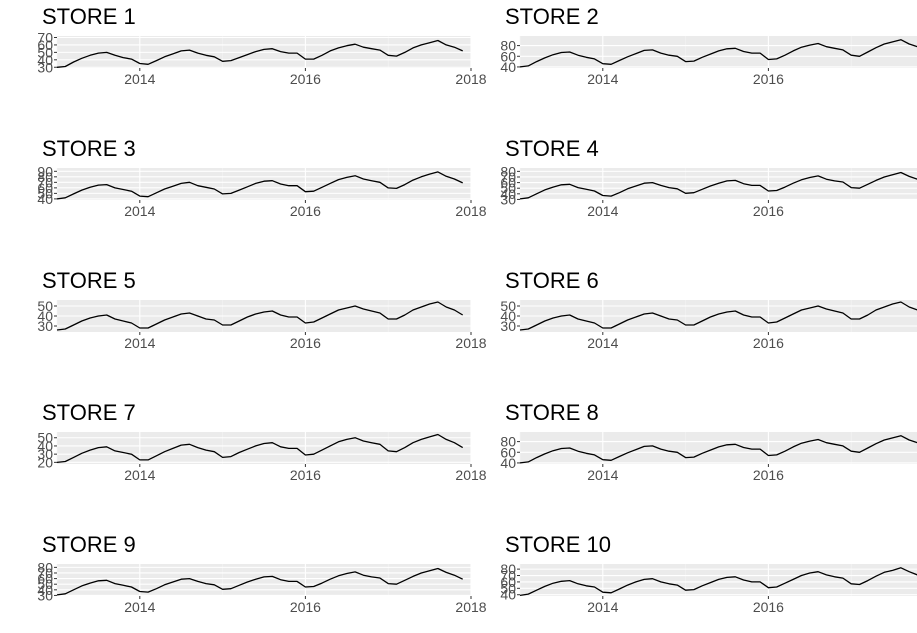  I want to click on panel-title: STORE 7, so click(89, 412).